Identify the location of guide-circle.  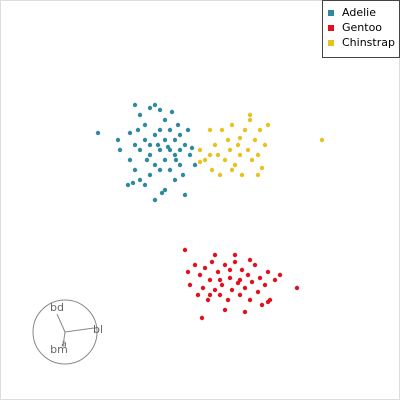
(65, 332).